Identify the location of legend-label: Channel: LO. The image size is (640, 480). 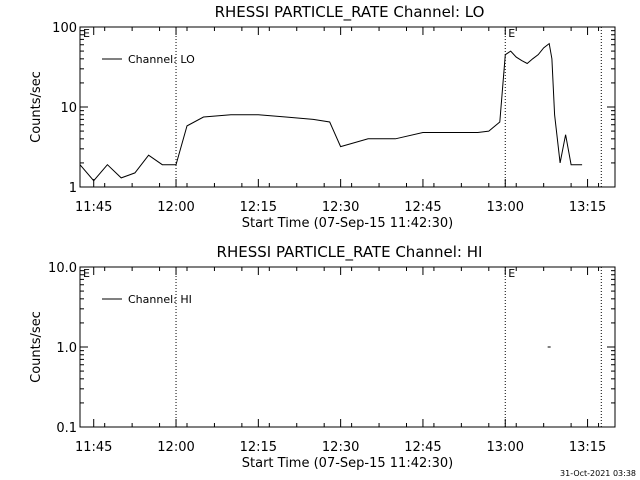
(161, 59).